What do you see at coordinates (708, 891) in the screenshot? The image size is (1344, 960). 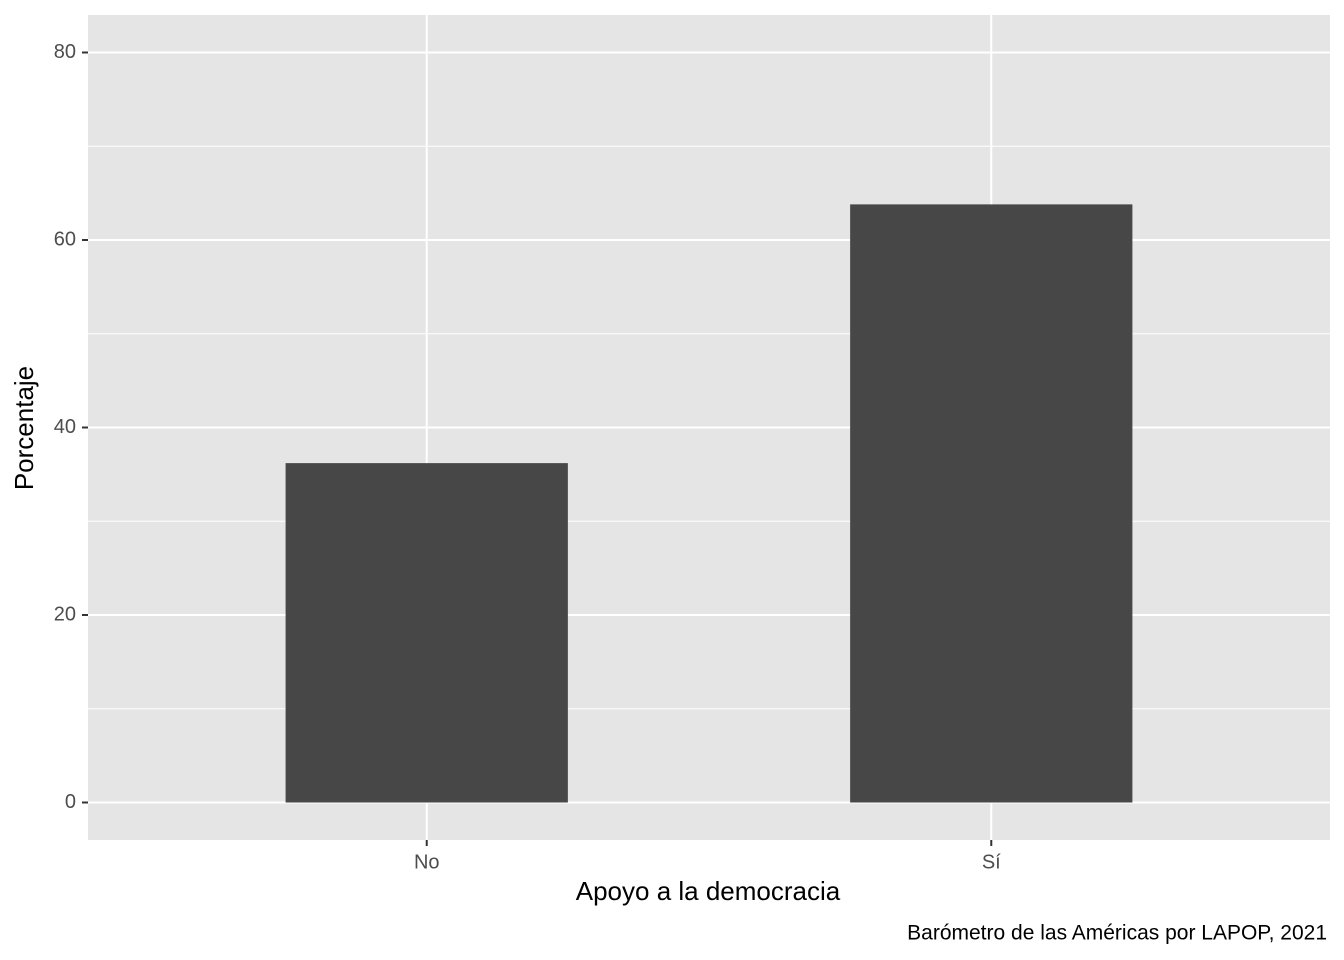 I see `x-axis-title: Apoyo a la democracia` at bounding box center [708, 891].